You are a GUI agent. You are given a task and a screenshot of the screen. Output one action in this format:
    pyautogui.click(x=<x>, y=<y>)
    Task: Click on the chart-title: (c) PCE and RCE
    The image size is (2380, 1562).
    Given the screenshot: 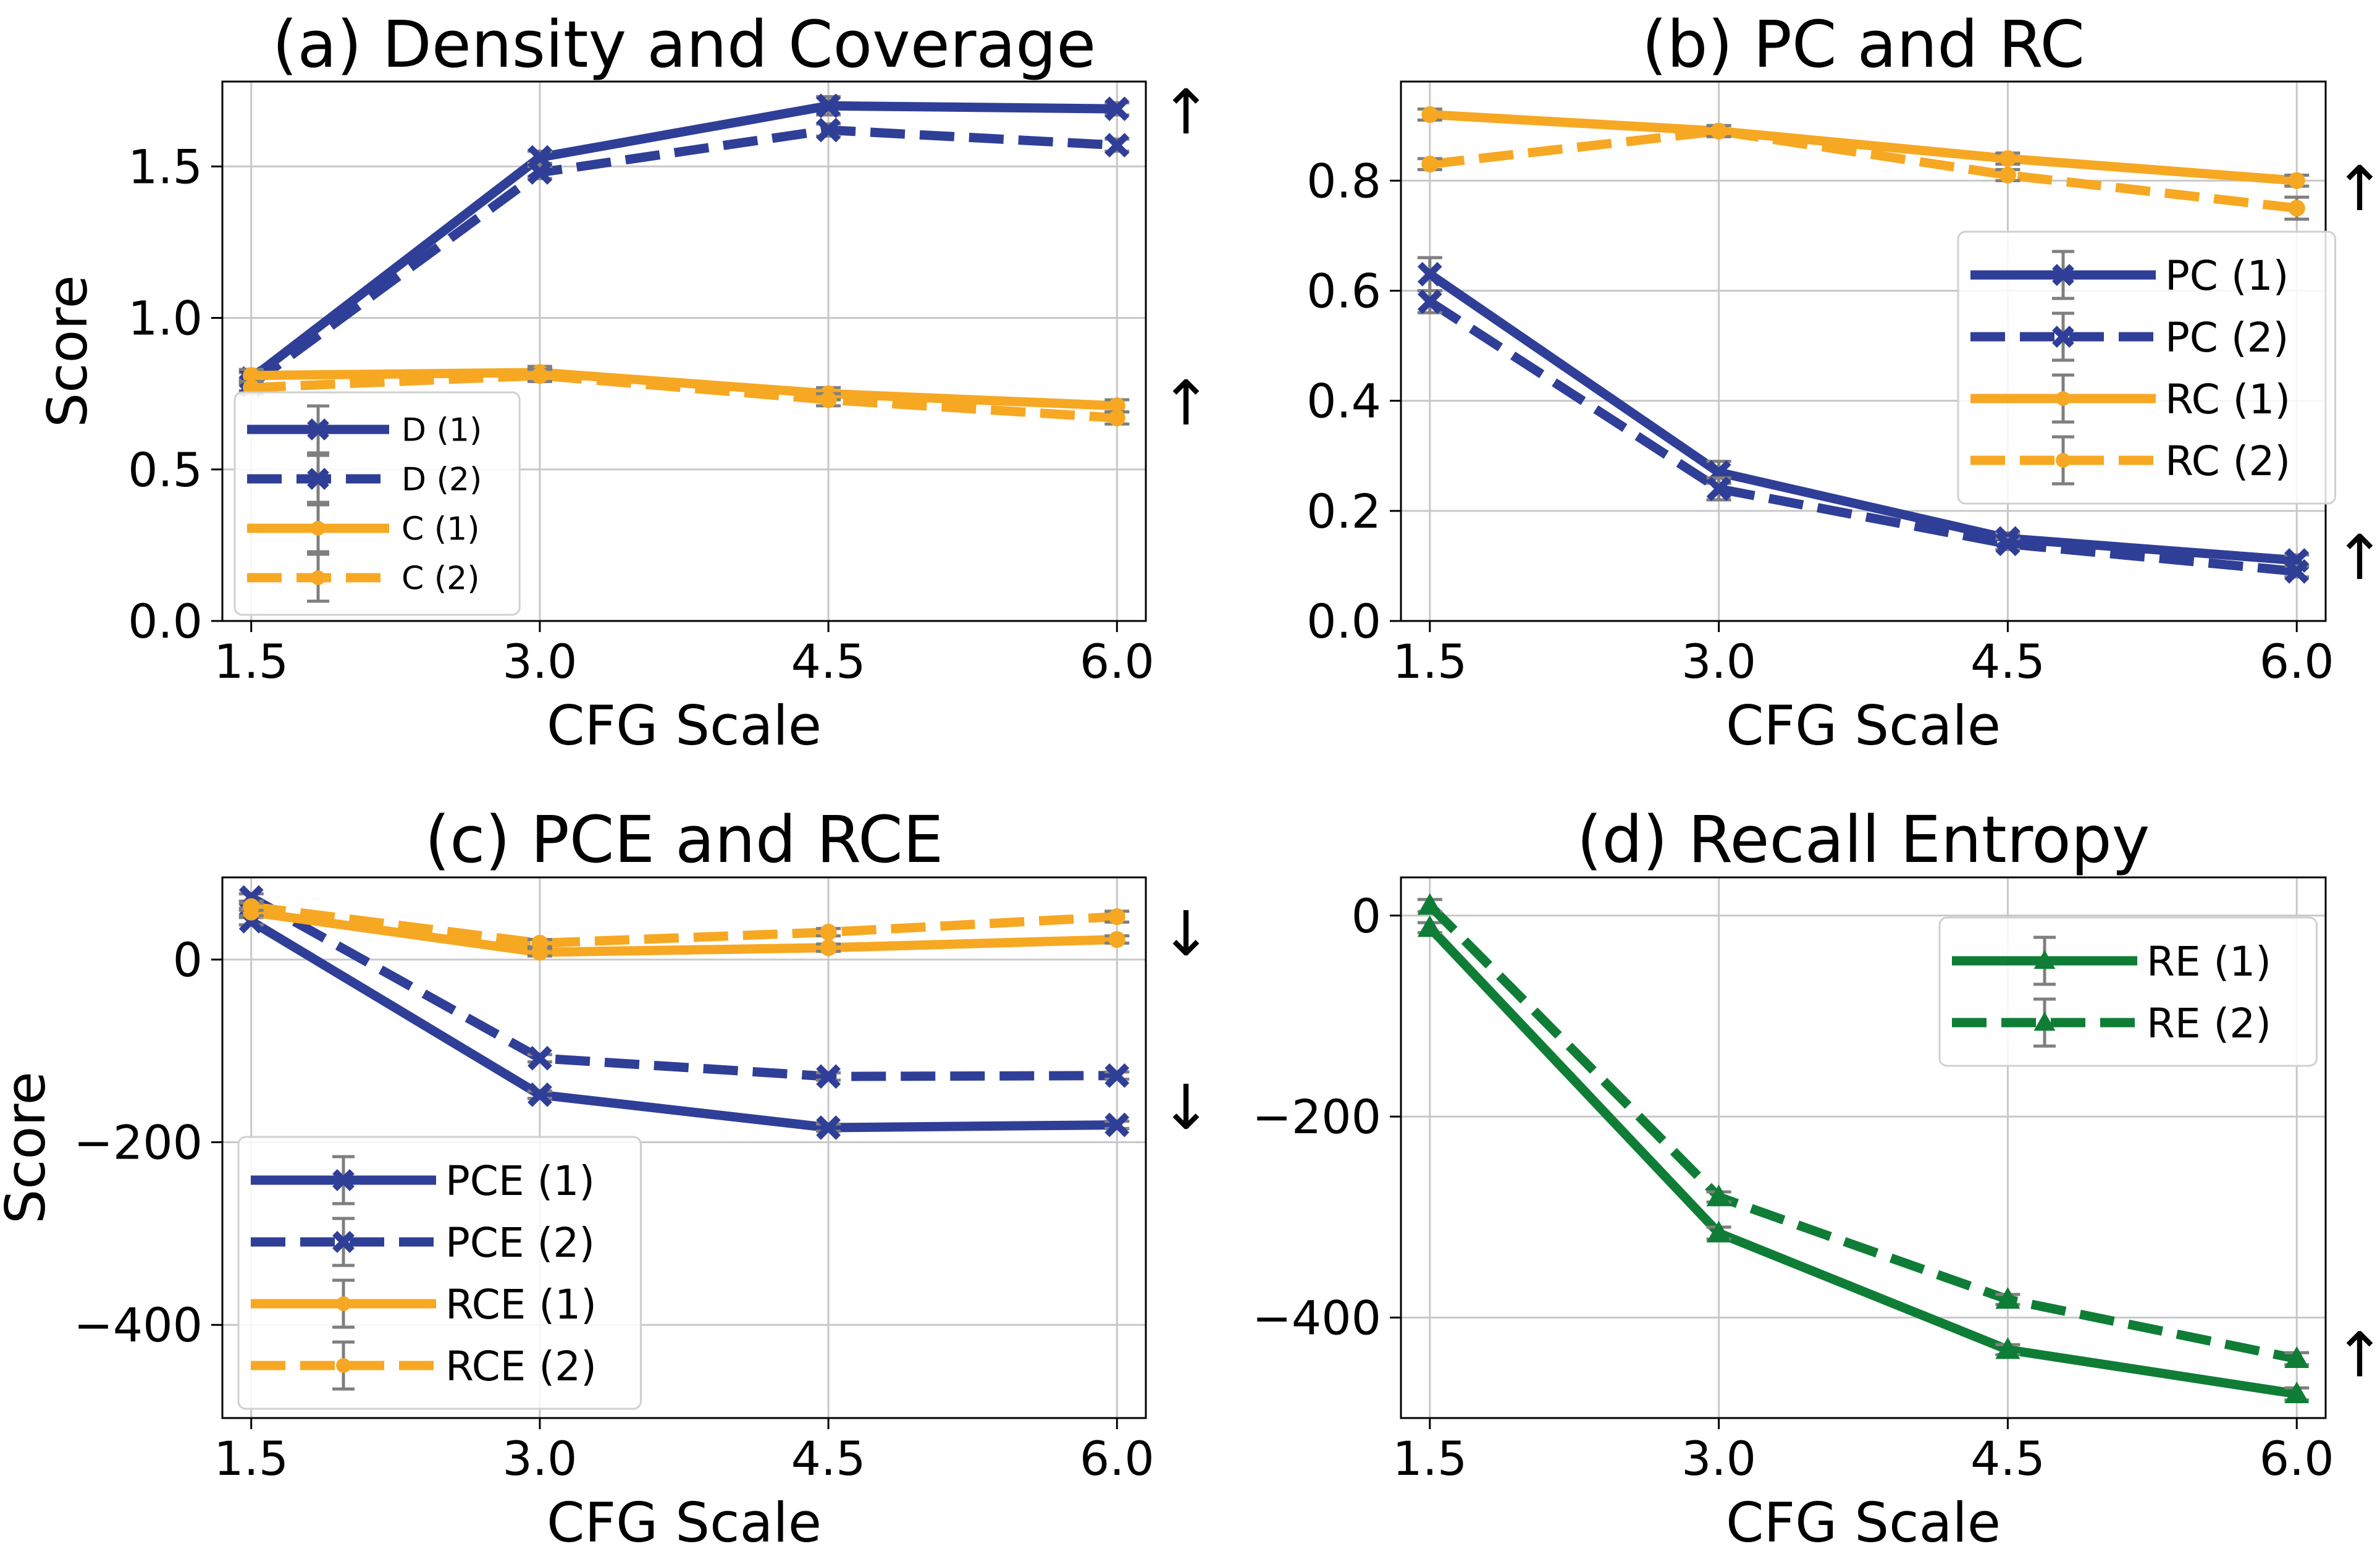 What is the action you would take?
    pyautogui.click(x=684, y=839)
    